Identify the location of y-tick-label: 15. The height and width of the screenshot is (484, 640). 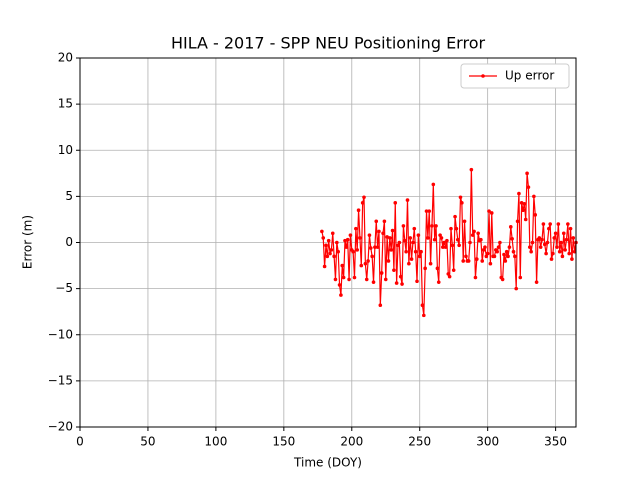
(65, 104).